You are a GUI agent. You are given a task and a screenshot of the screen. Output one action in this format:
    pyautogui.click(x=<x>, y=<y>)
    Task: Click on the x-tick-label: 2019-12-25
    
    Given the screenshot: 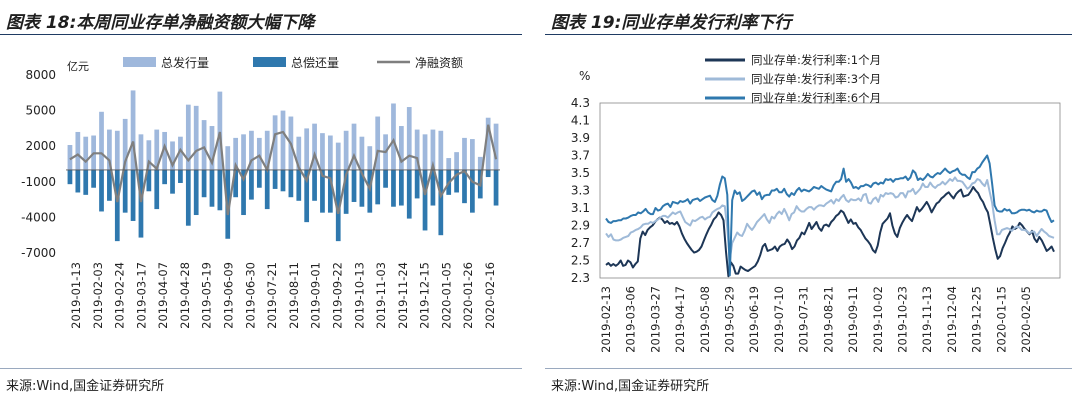 What is the action you would take?
    pyautogui.click(x=977, y=319)
    